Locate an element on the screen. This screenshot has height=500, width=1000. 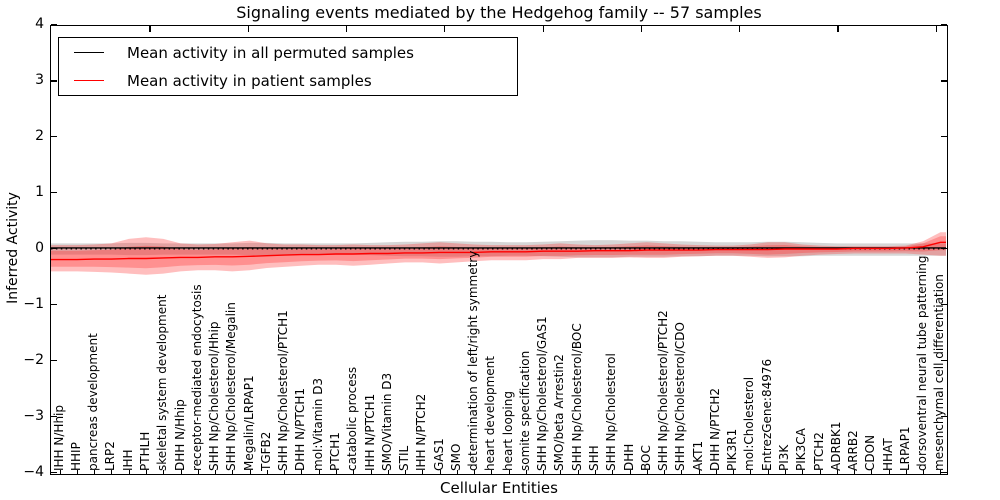
x-category-label: SHH Np/Cholesterol/Megalin is located at coordinates (231, 386).